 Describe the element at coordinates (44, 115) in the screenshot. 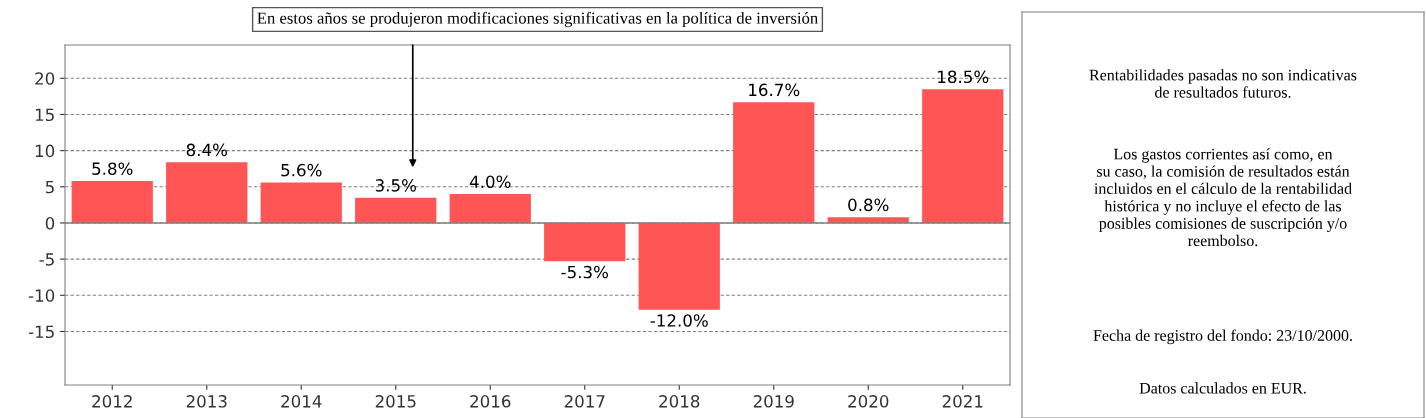

I see `y-tick-label: 15` at that location.